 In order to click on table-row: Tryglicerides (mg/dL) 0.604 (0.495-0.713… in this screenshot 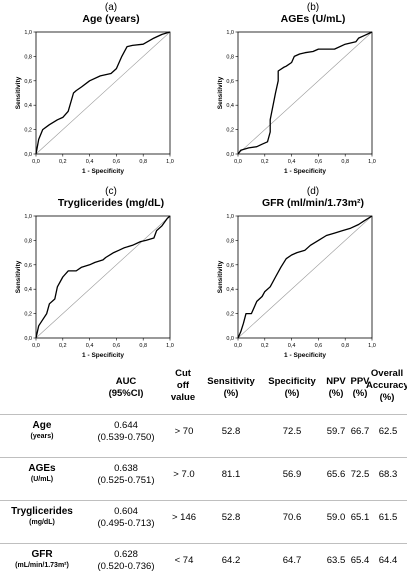, I will do `click(203, 523)`.